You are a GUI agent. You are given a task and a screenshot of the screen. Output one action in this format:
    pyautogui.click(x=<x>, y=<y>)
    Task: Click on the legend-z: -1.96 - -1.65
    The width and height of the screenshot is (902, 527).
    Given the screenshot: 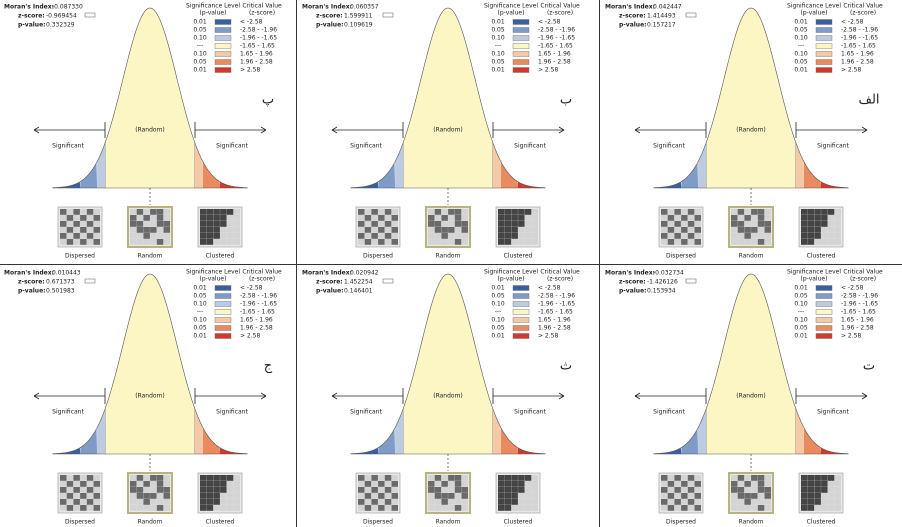 What is the action you would take?
    pyautogui.click(x=556, y=304)
    